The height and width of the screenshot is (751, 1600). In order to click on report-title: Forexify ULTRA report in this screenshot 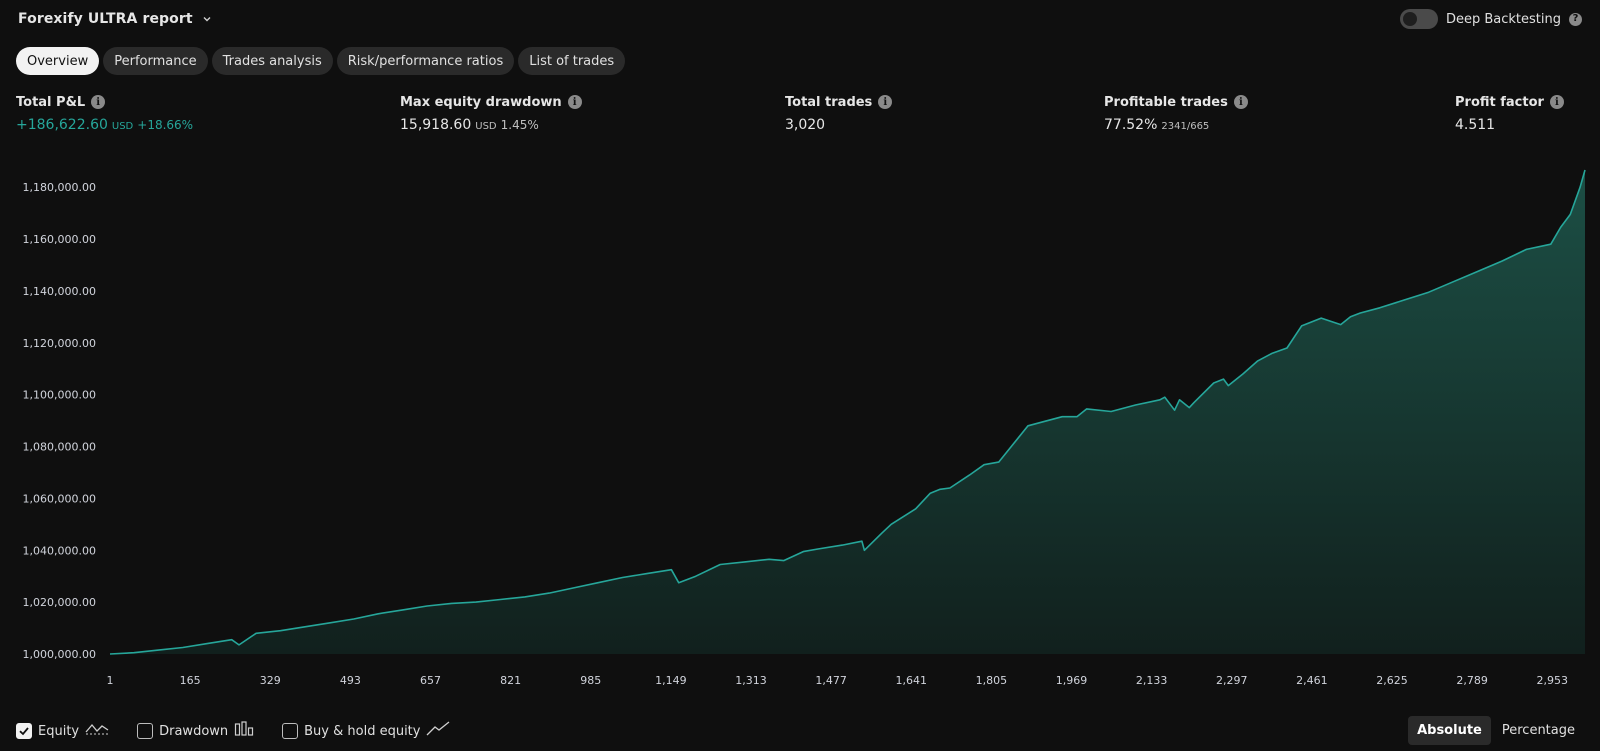, I will do `click(105, 19)`.